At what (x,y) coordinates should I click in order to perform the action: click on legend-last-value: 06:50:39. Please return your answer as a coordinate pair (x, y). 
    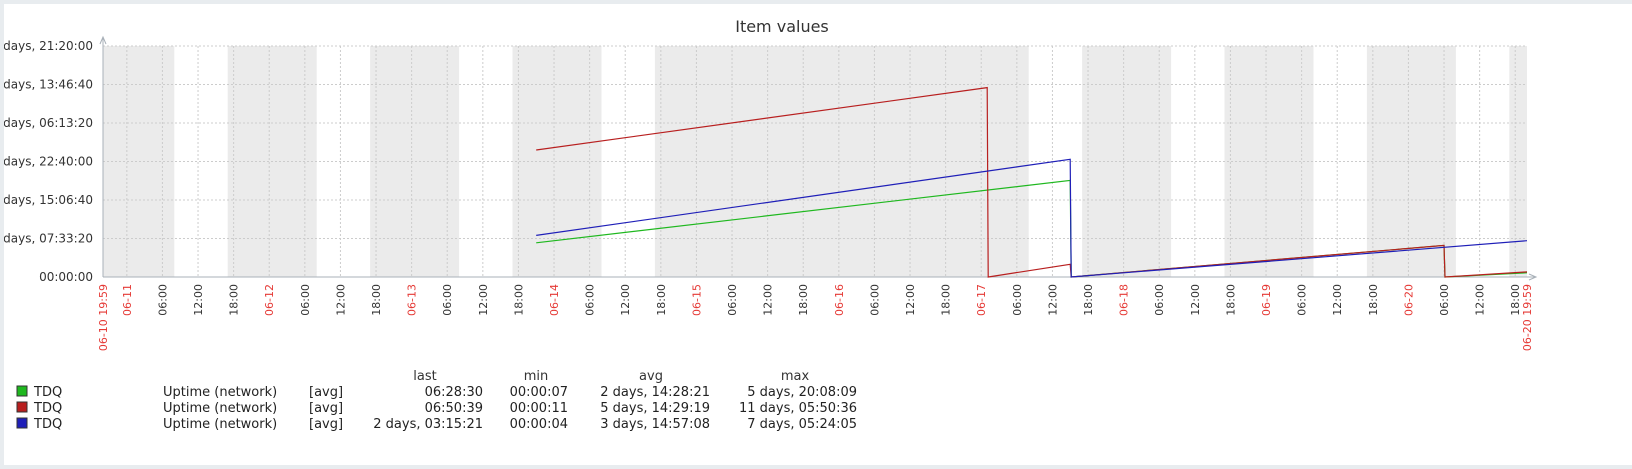
    Looking at the image, I should click on (454, 408).